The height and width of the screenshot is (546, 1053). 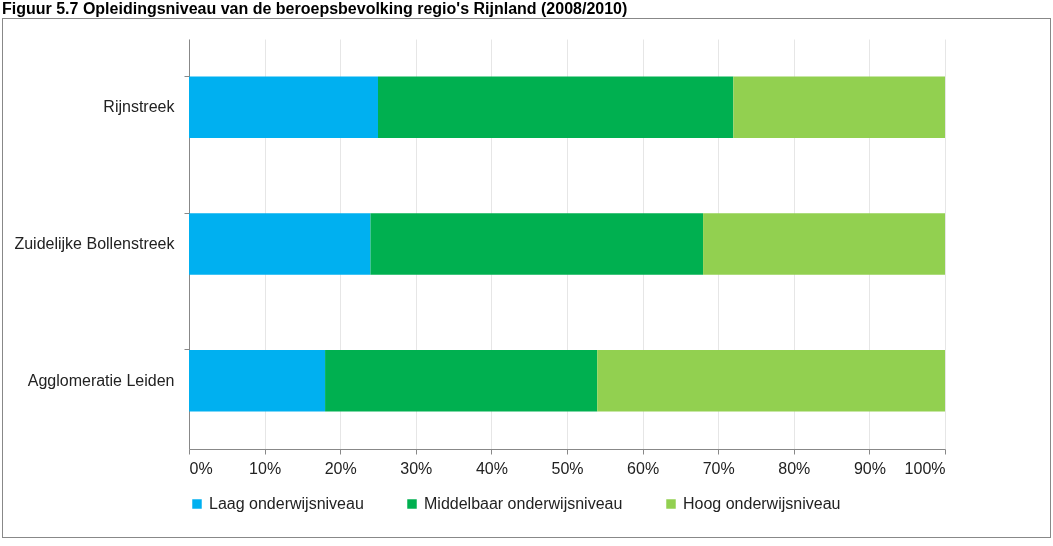 I want to click on y-tick-label: Zuidelijke Bollenstreek, so click(x=95, y=243).